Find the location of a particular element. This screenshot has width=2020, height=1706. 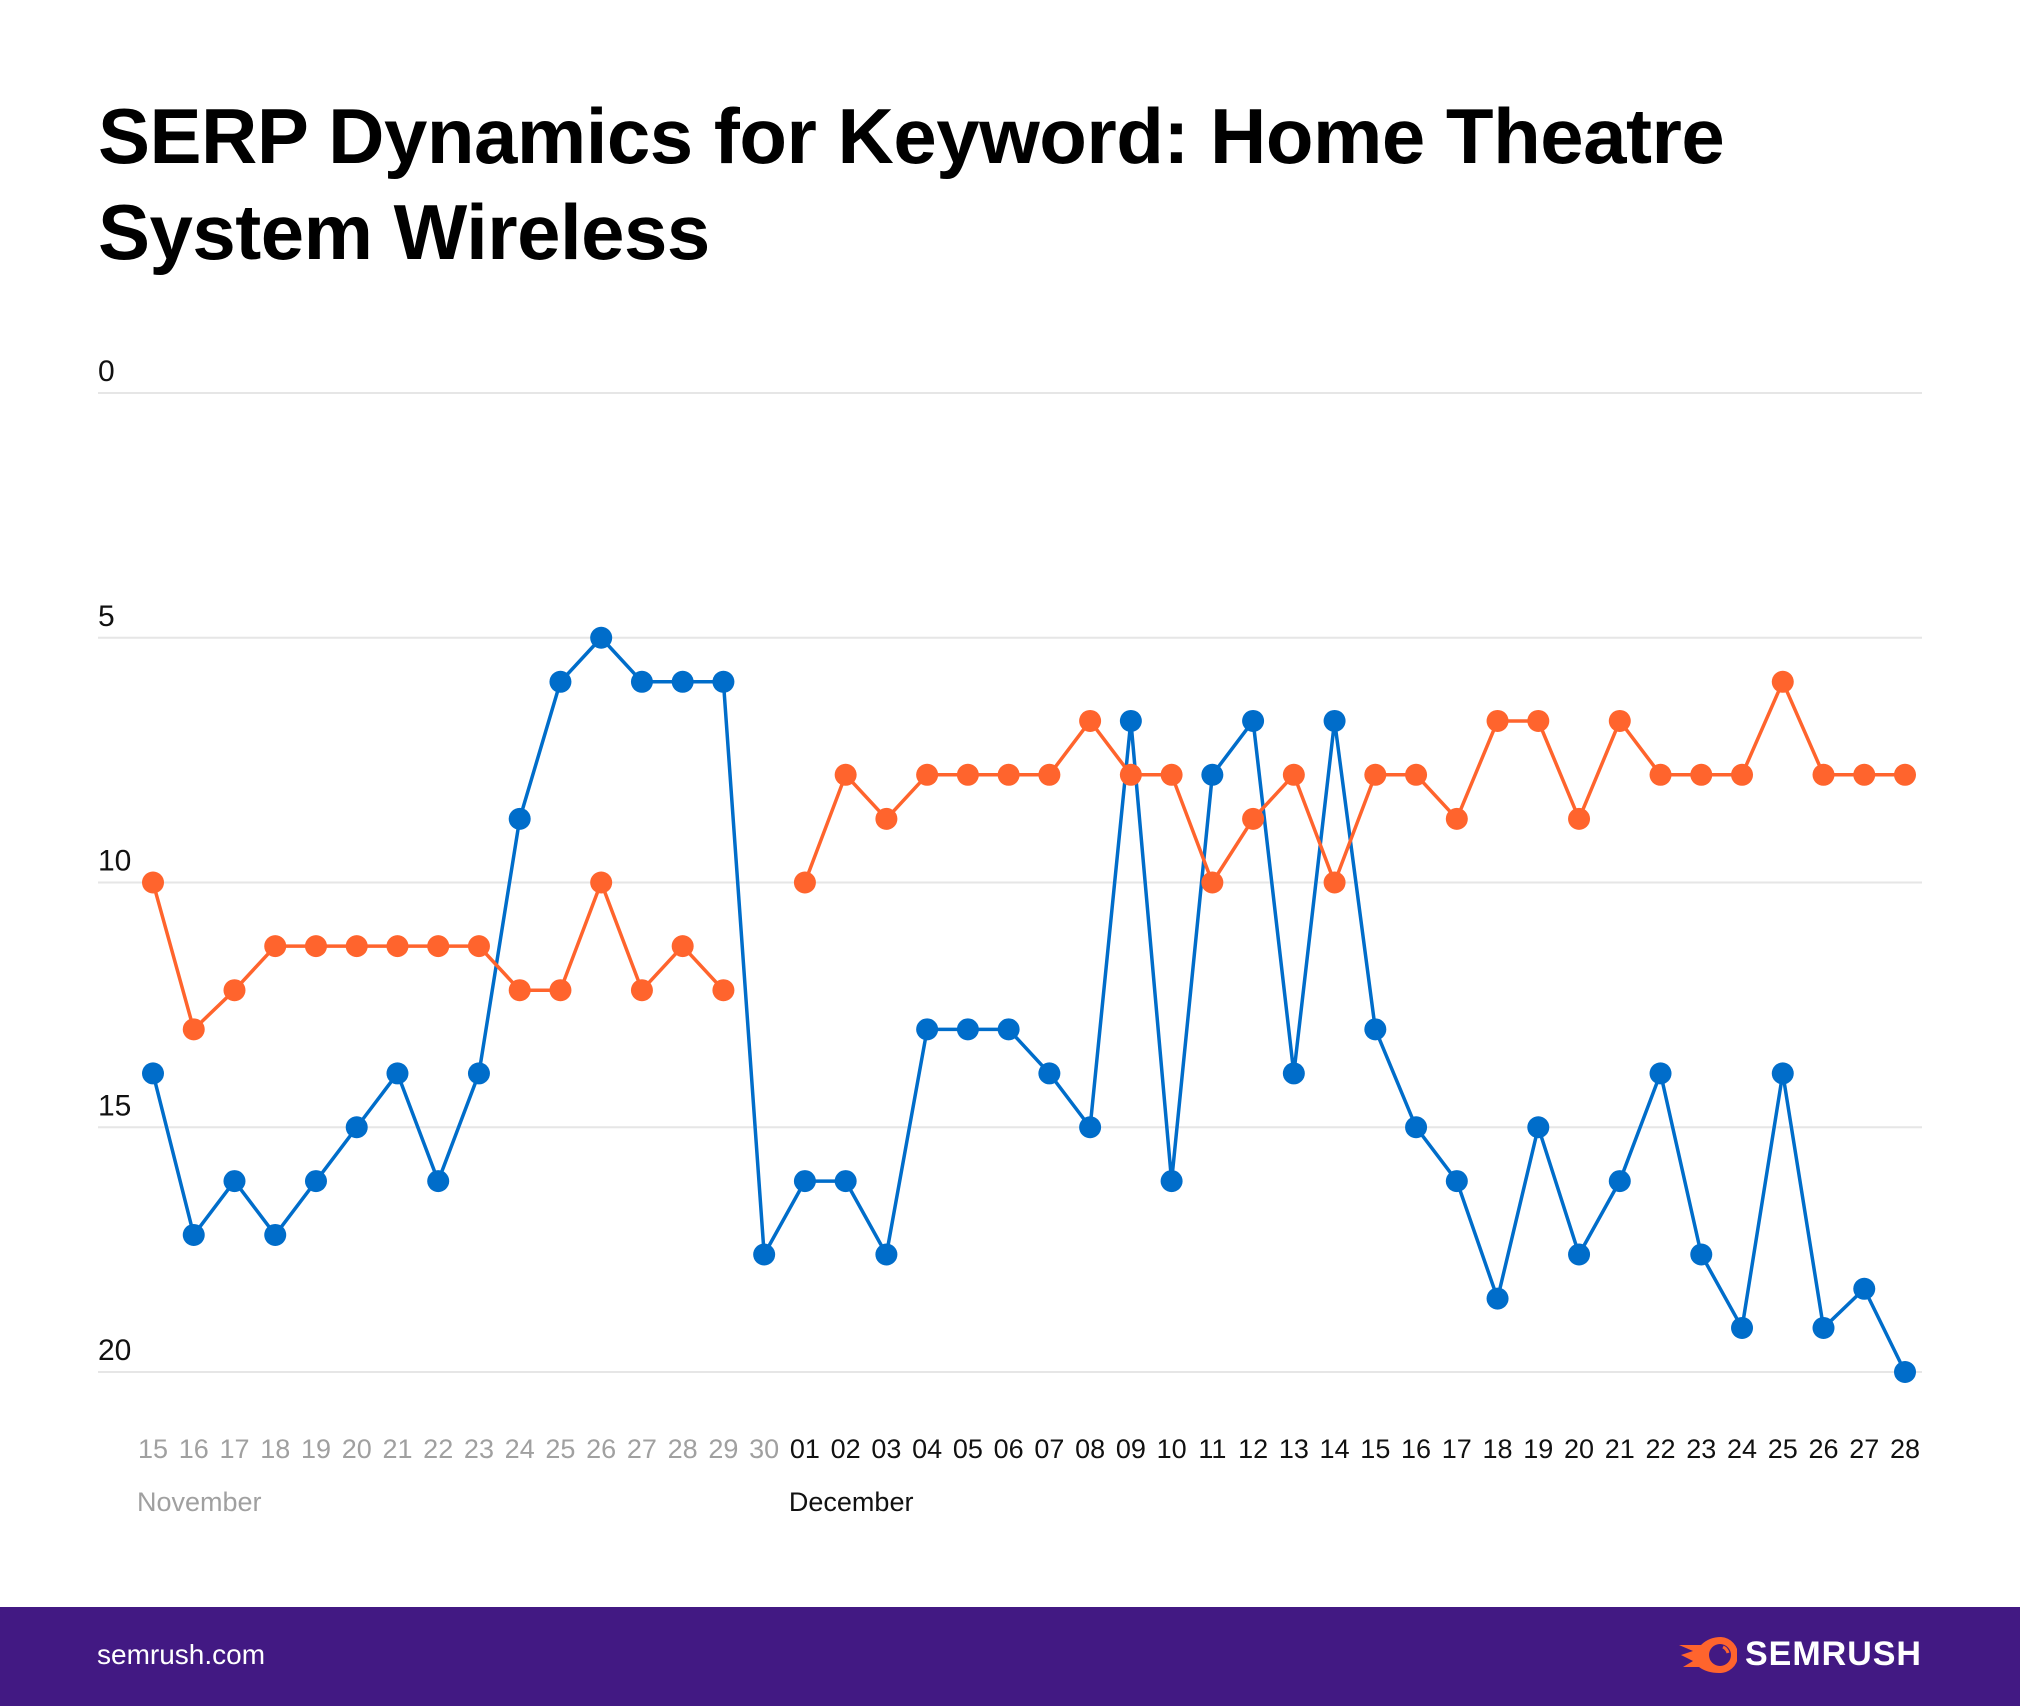

orange-series-line is located at coordinates (1354, 782).